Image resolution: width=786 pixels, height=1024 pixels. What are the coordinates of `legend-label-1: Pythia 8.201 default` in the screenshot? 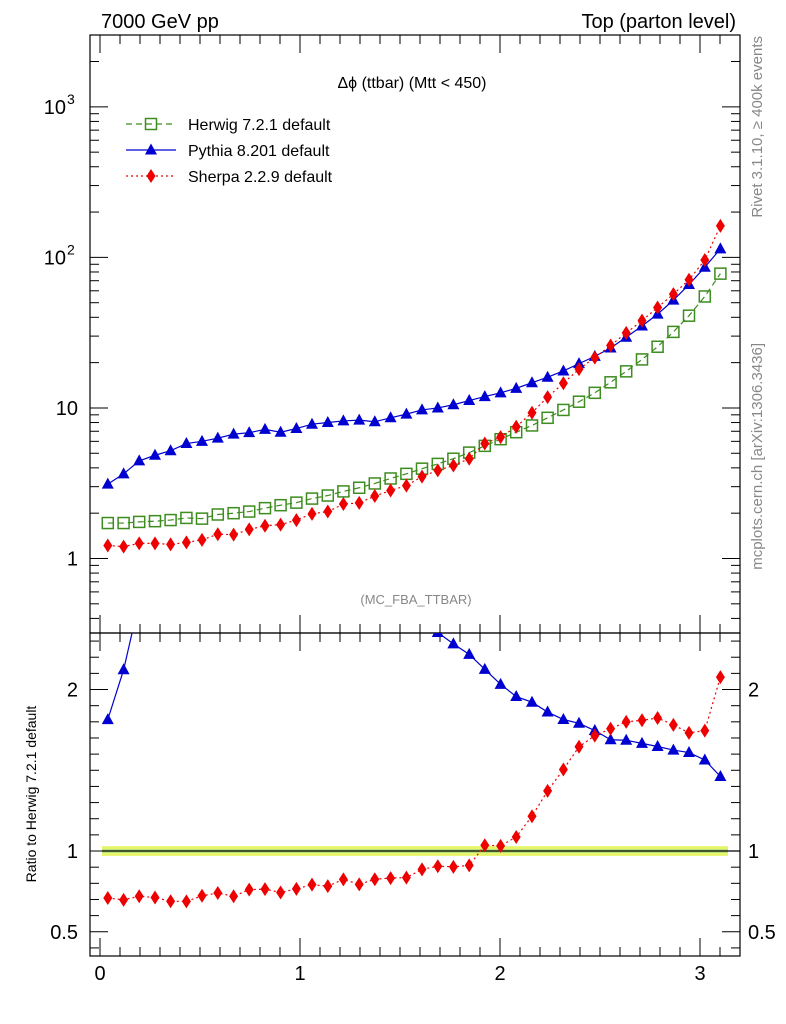 It's located at (259, 151).